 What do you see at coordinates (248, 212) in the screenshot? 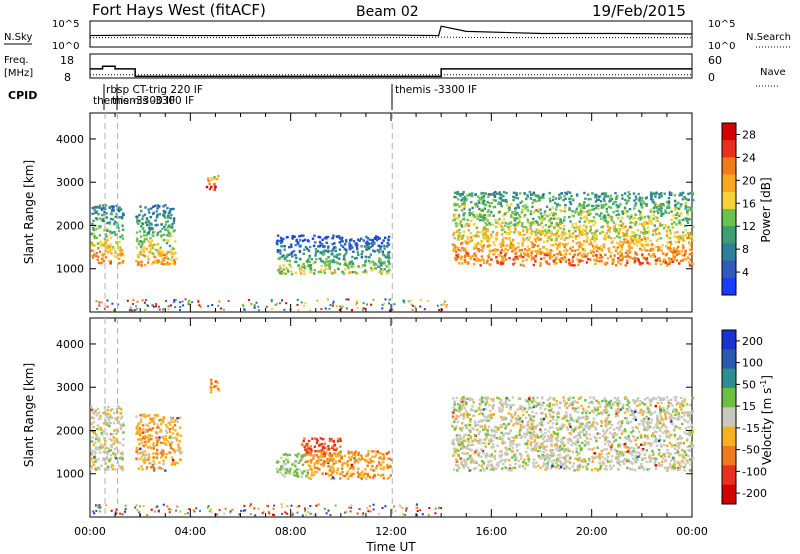
I see `power-dashed-markers` at bounding box center [248, 212].